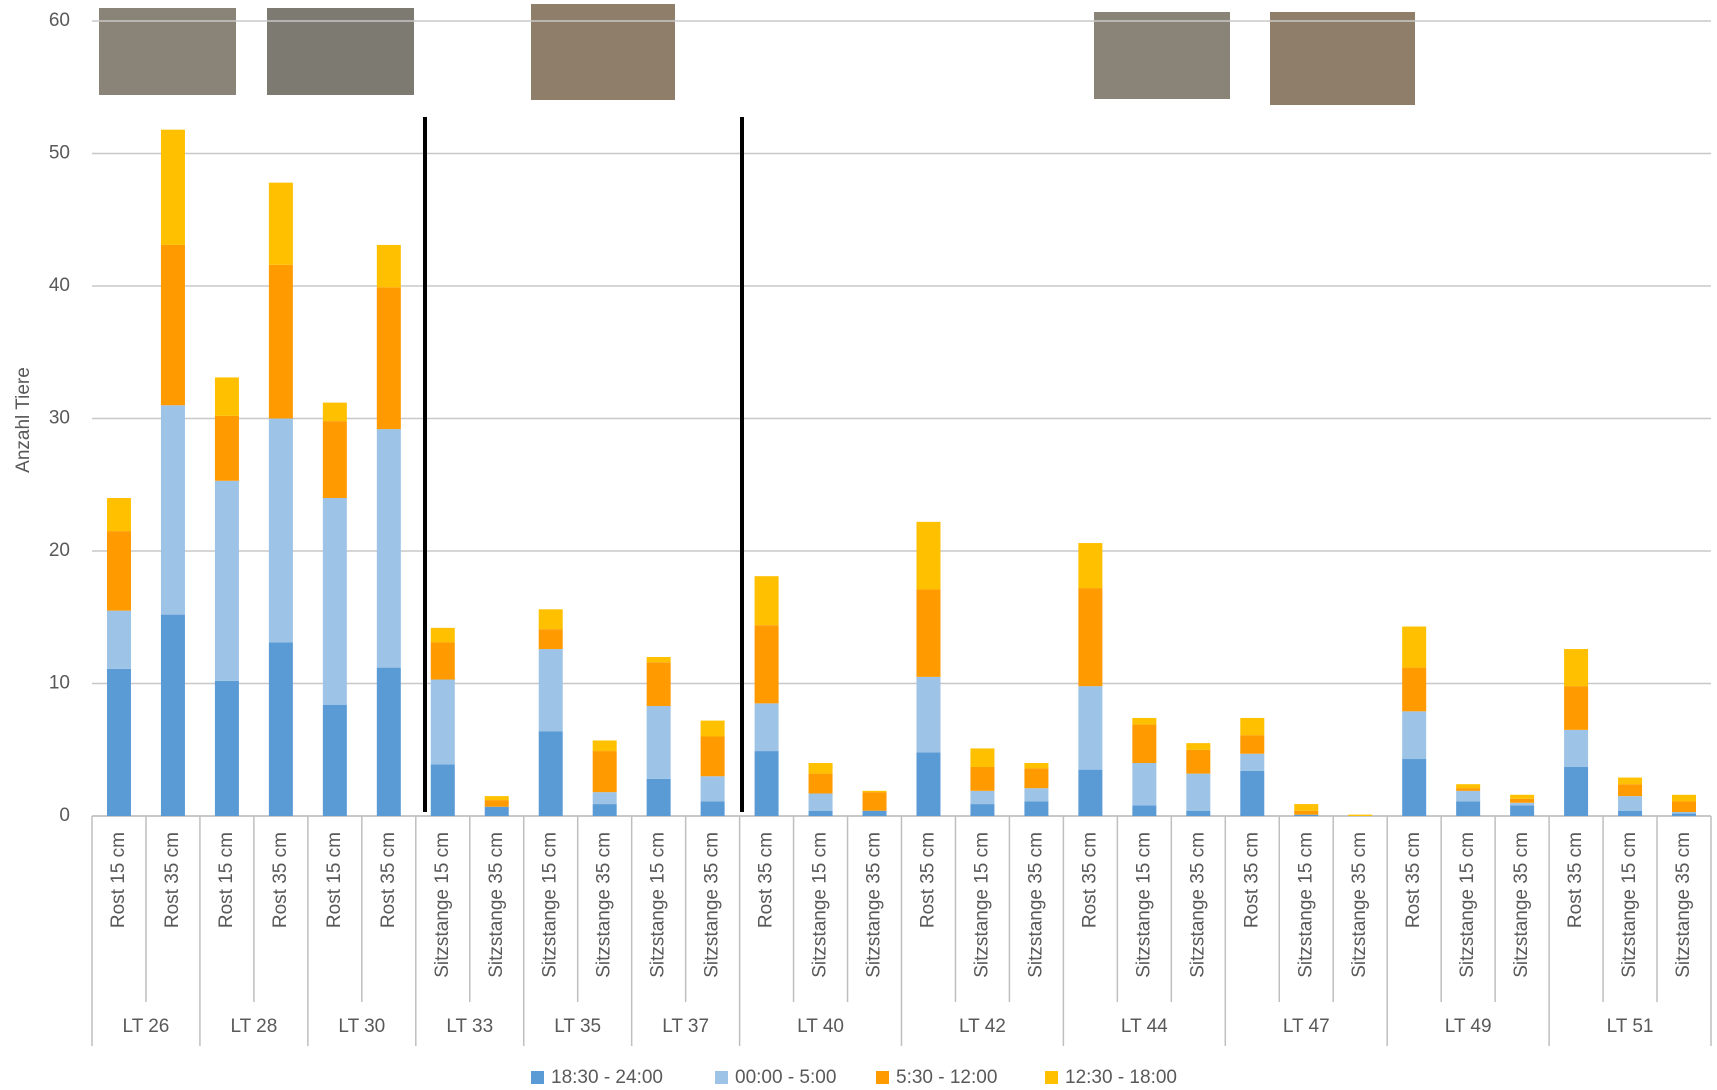 The width and height of the screenshot is (1717, 1090). I want to click on legend-label: 18:30 - 24:00, so click(607, 1077).